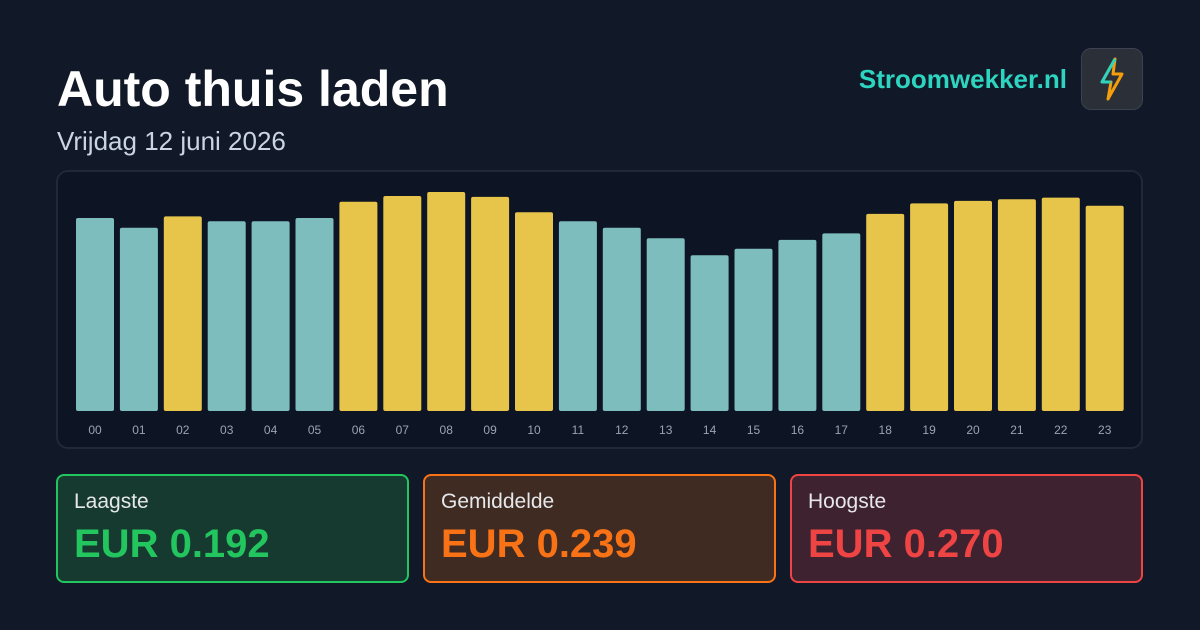 The width and height of the screenshot is (1200, 630). I want to click on stat-card: Laagste EUR 0.192, so click(232, 528).